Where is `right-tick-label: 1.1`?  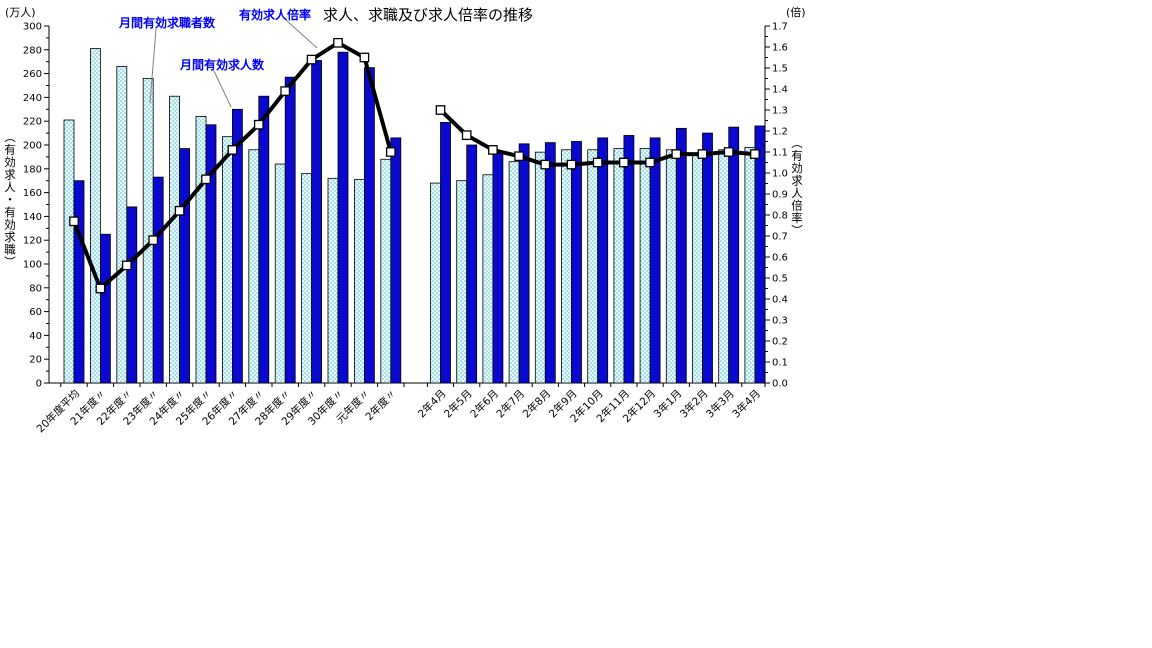
right-tick-label: 1.1 is located at coordinates (780, 153).